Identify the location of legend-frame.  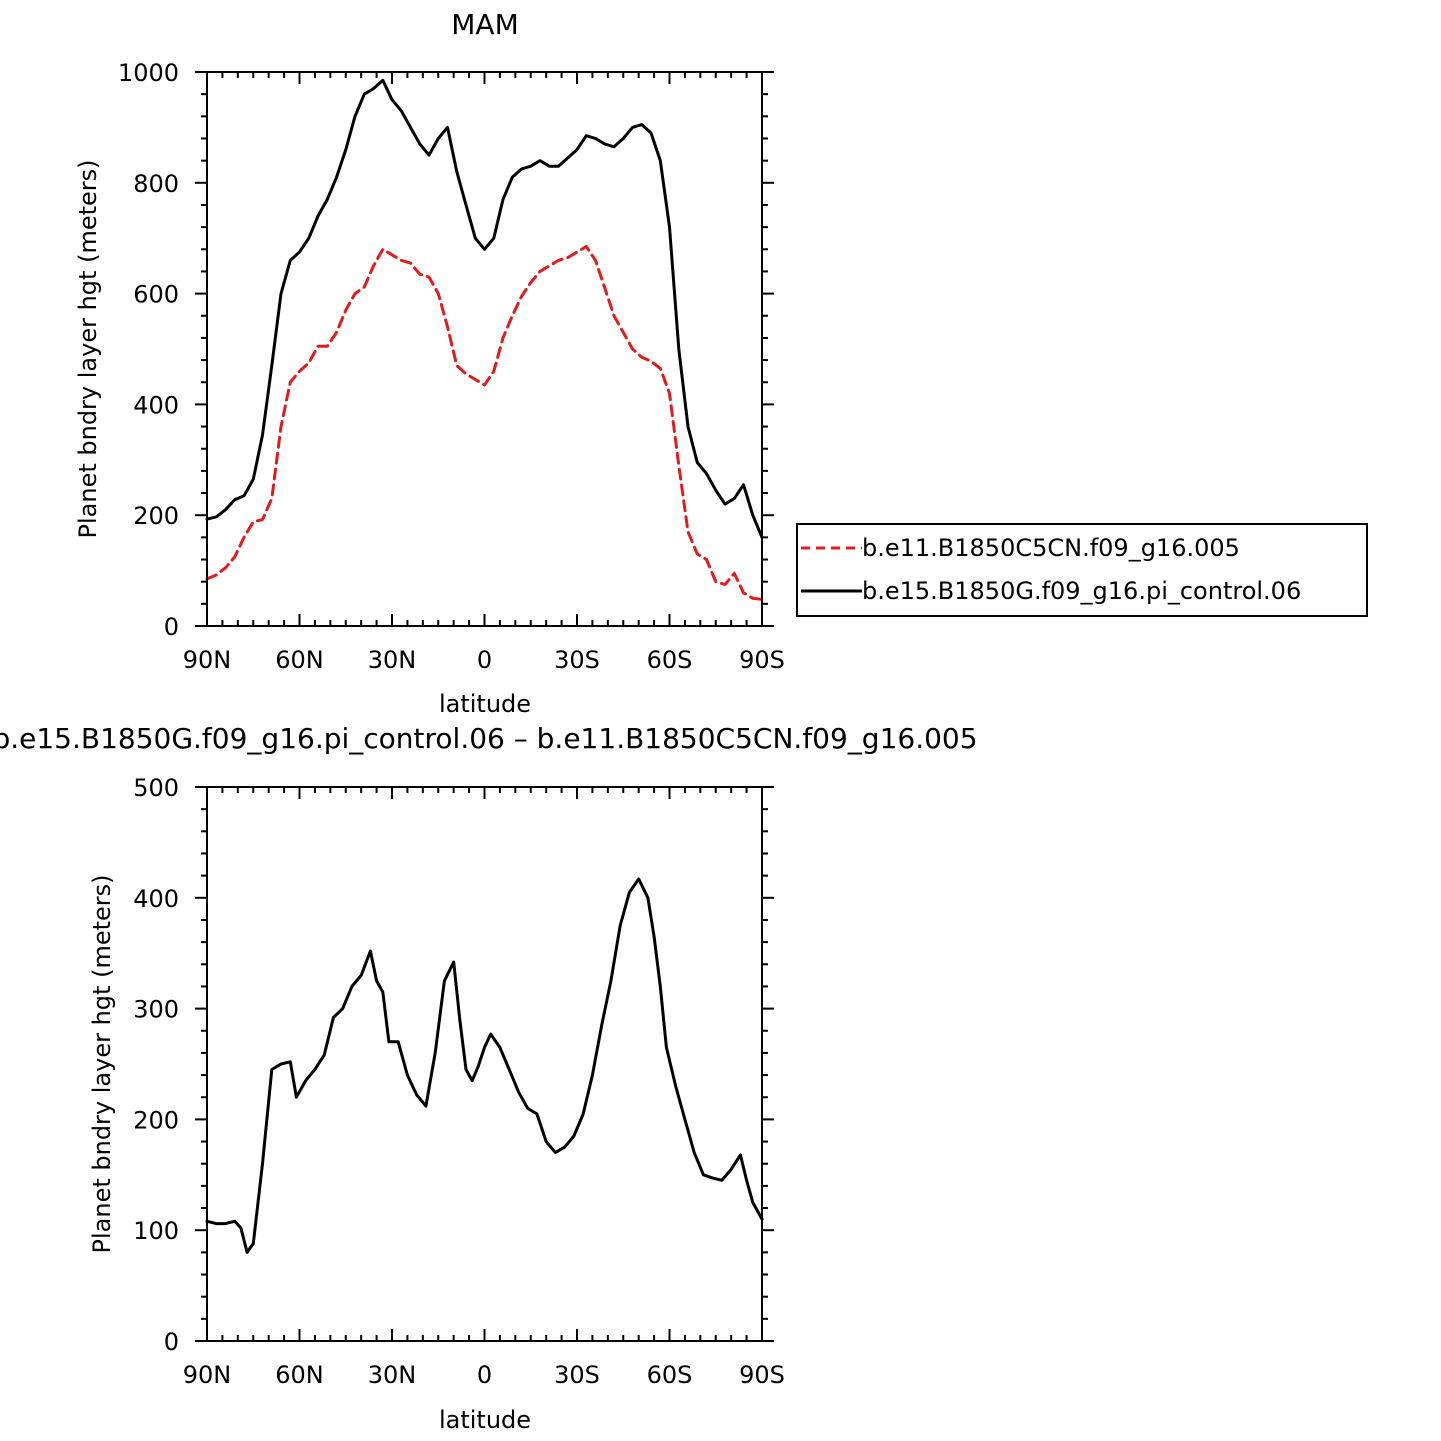
(1082, 570).